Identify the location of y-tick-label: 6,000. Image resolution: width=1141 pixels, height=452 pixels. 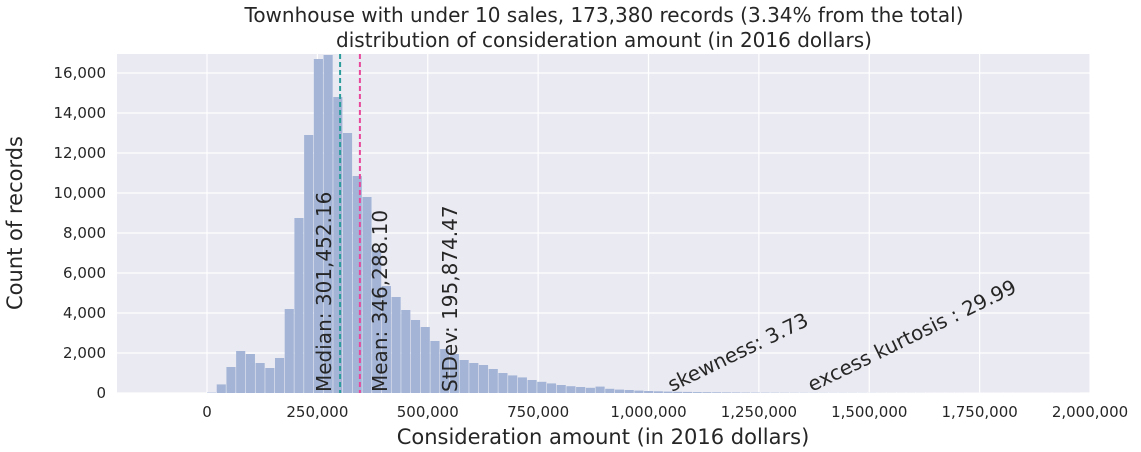
(84, 273).